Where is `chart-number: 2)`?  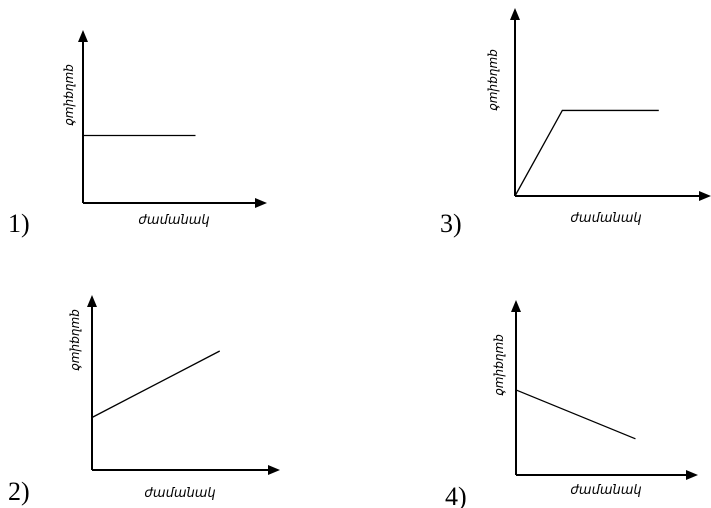
chart-number: 2) is located at coordinates (19, 491).